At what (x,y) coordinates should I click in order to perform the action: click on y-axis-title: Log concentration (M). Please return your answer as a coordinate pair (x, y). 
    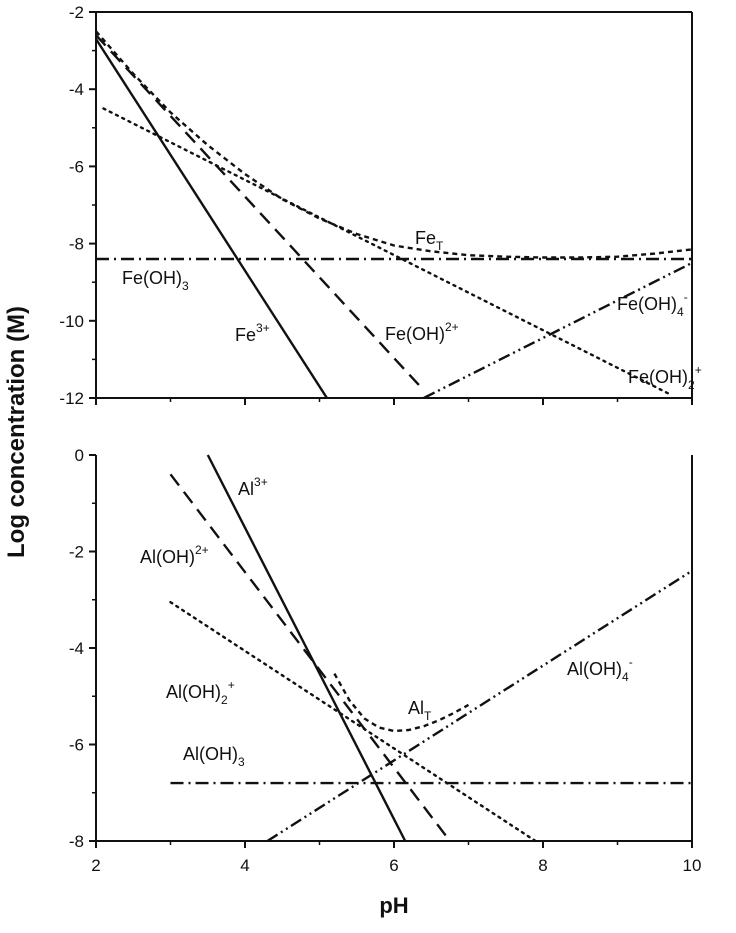
    Looking at the image, I should click on (16, 432).